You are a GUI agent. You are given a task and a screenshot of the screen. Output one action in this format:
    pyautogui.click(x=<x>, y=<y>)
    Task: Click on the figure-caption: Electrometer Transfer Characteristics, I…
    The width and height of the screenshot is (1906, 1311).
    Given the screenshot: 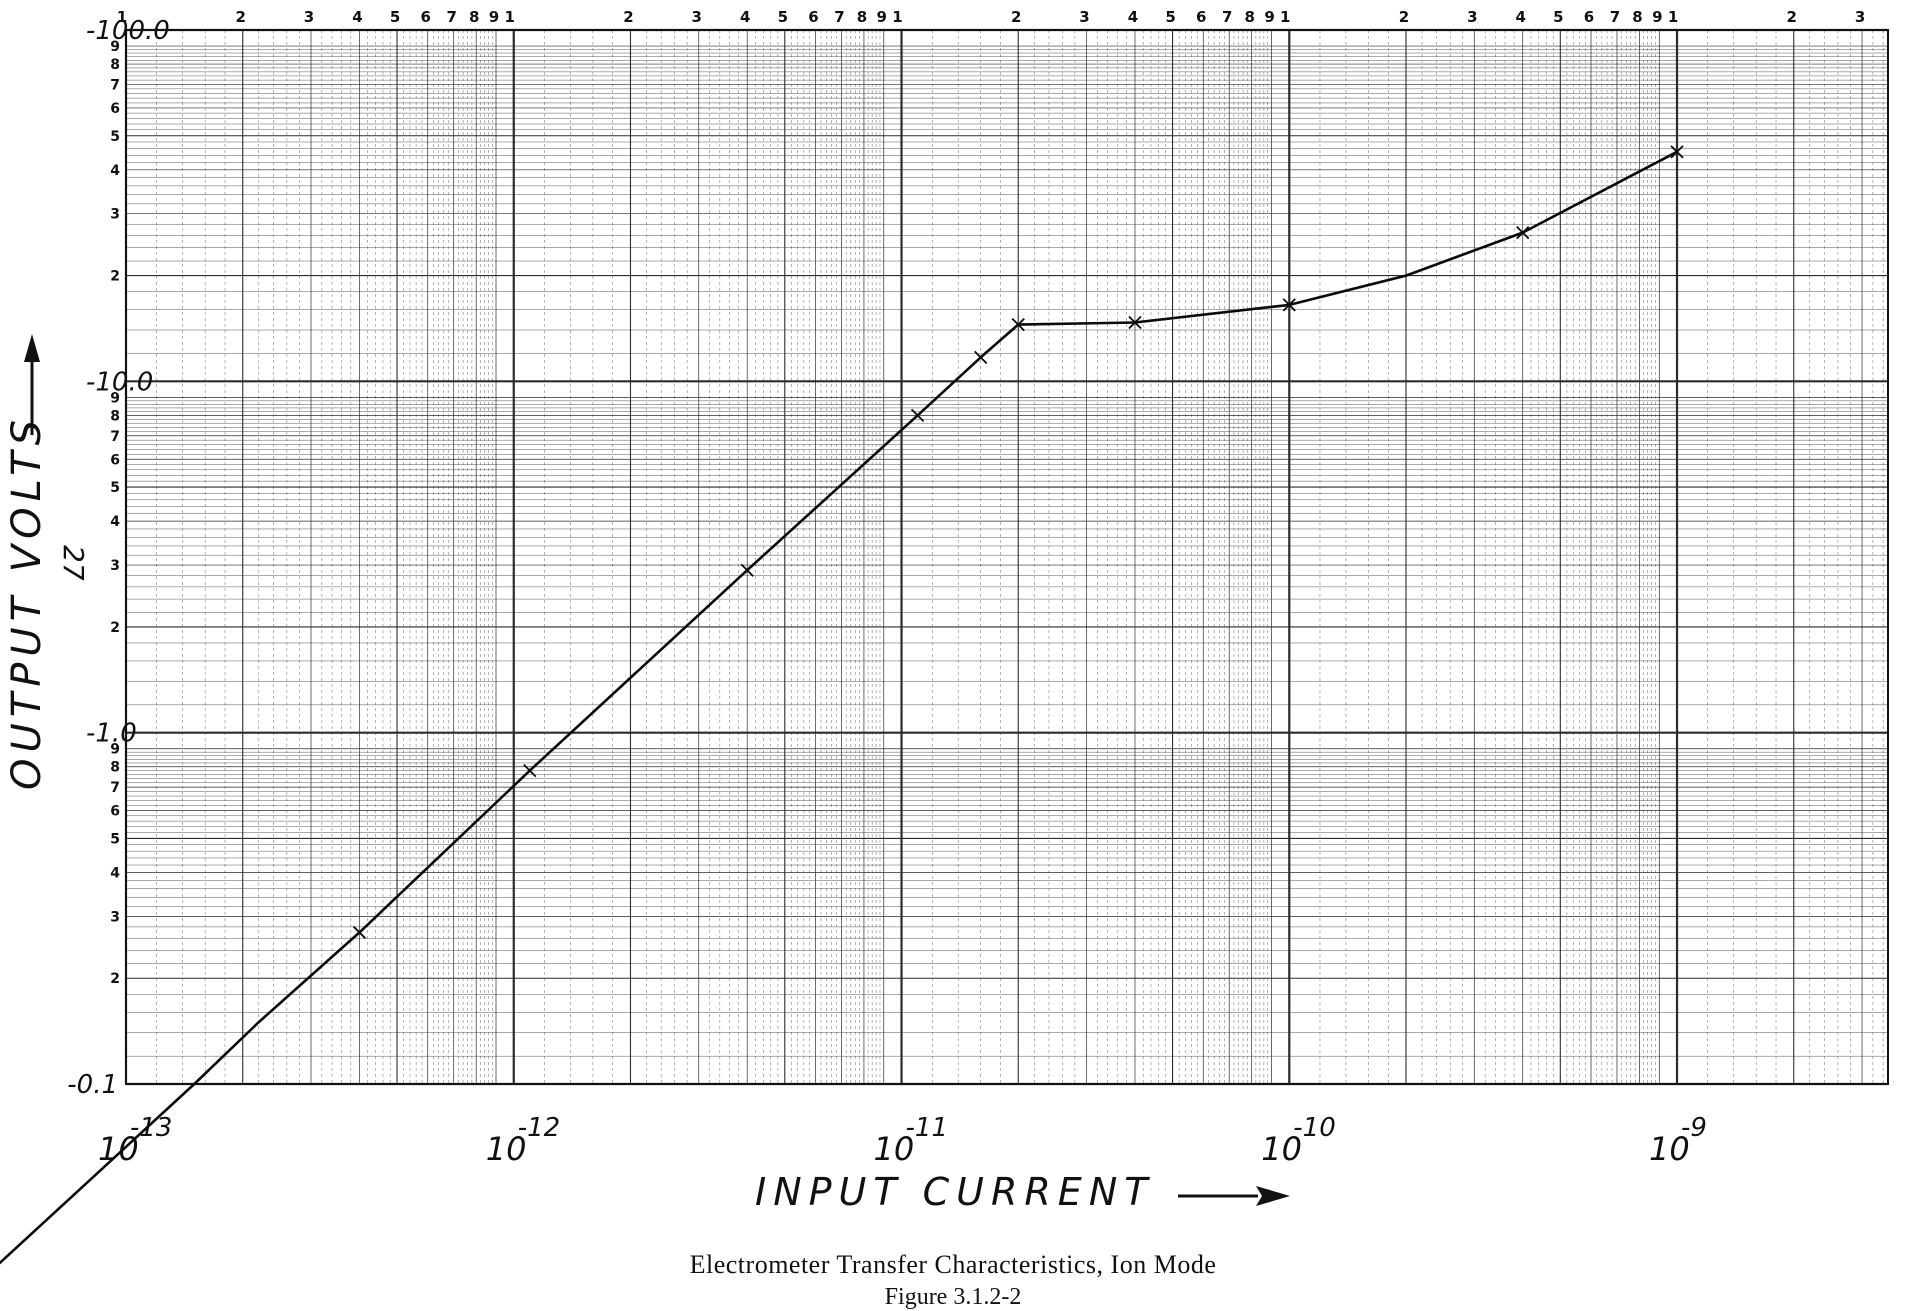 What is the action you would take?
    pyautogui.click(x=953, y=1264)
    